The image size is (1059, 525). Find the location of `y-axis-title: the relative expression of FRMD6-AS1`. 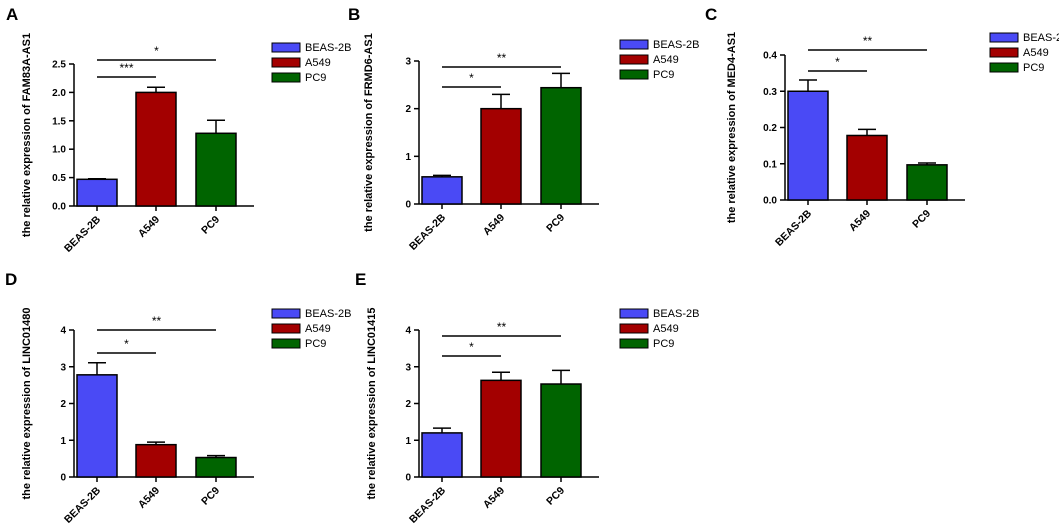

y-axis-title: the relative expression of FRMD6-AS1 is located at coordinates (369, 132).